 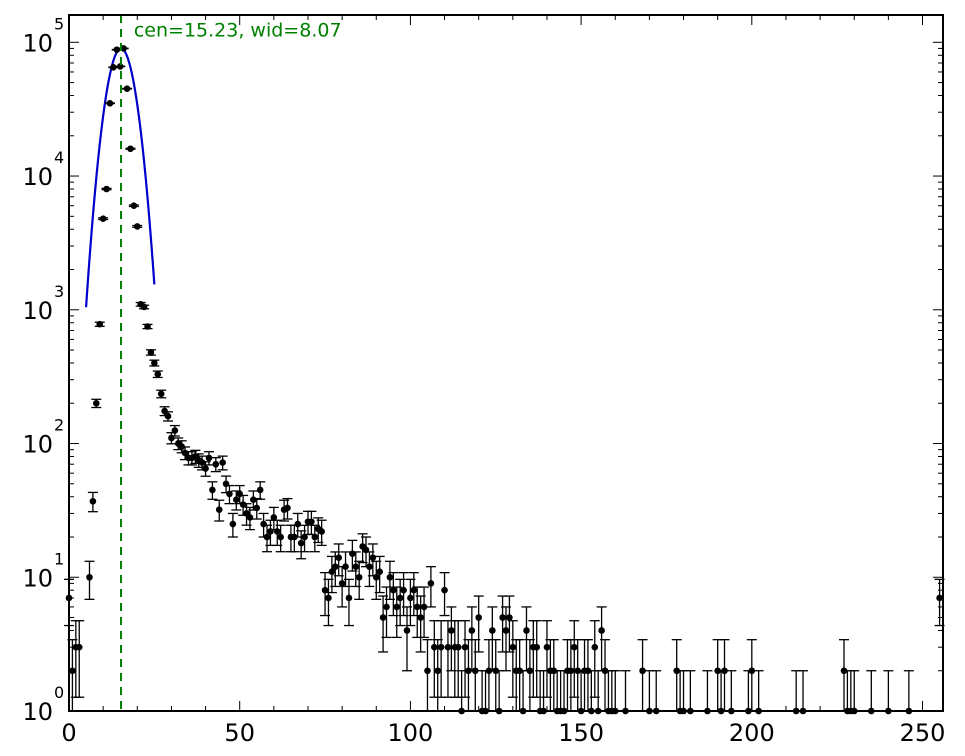 What do you see at coordinates (59, 425) in the screenshot?
I see `y-tick-exponent: 2` at bounding box center [59, 425].